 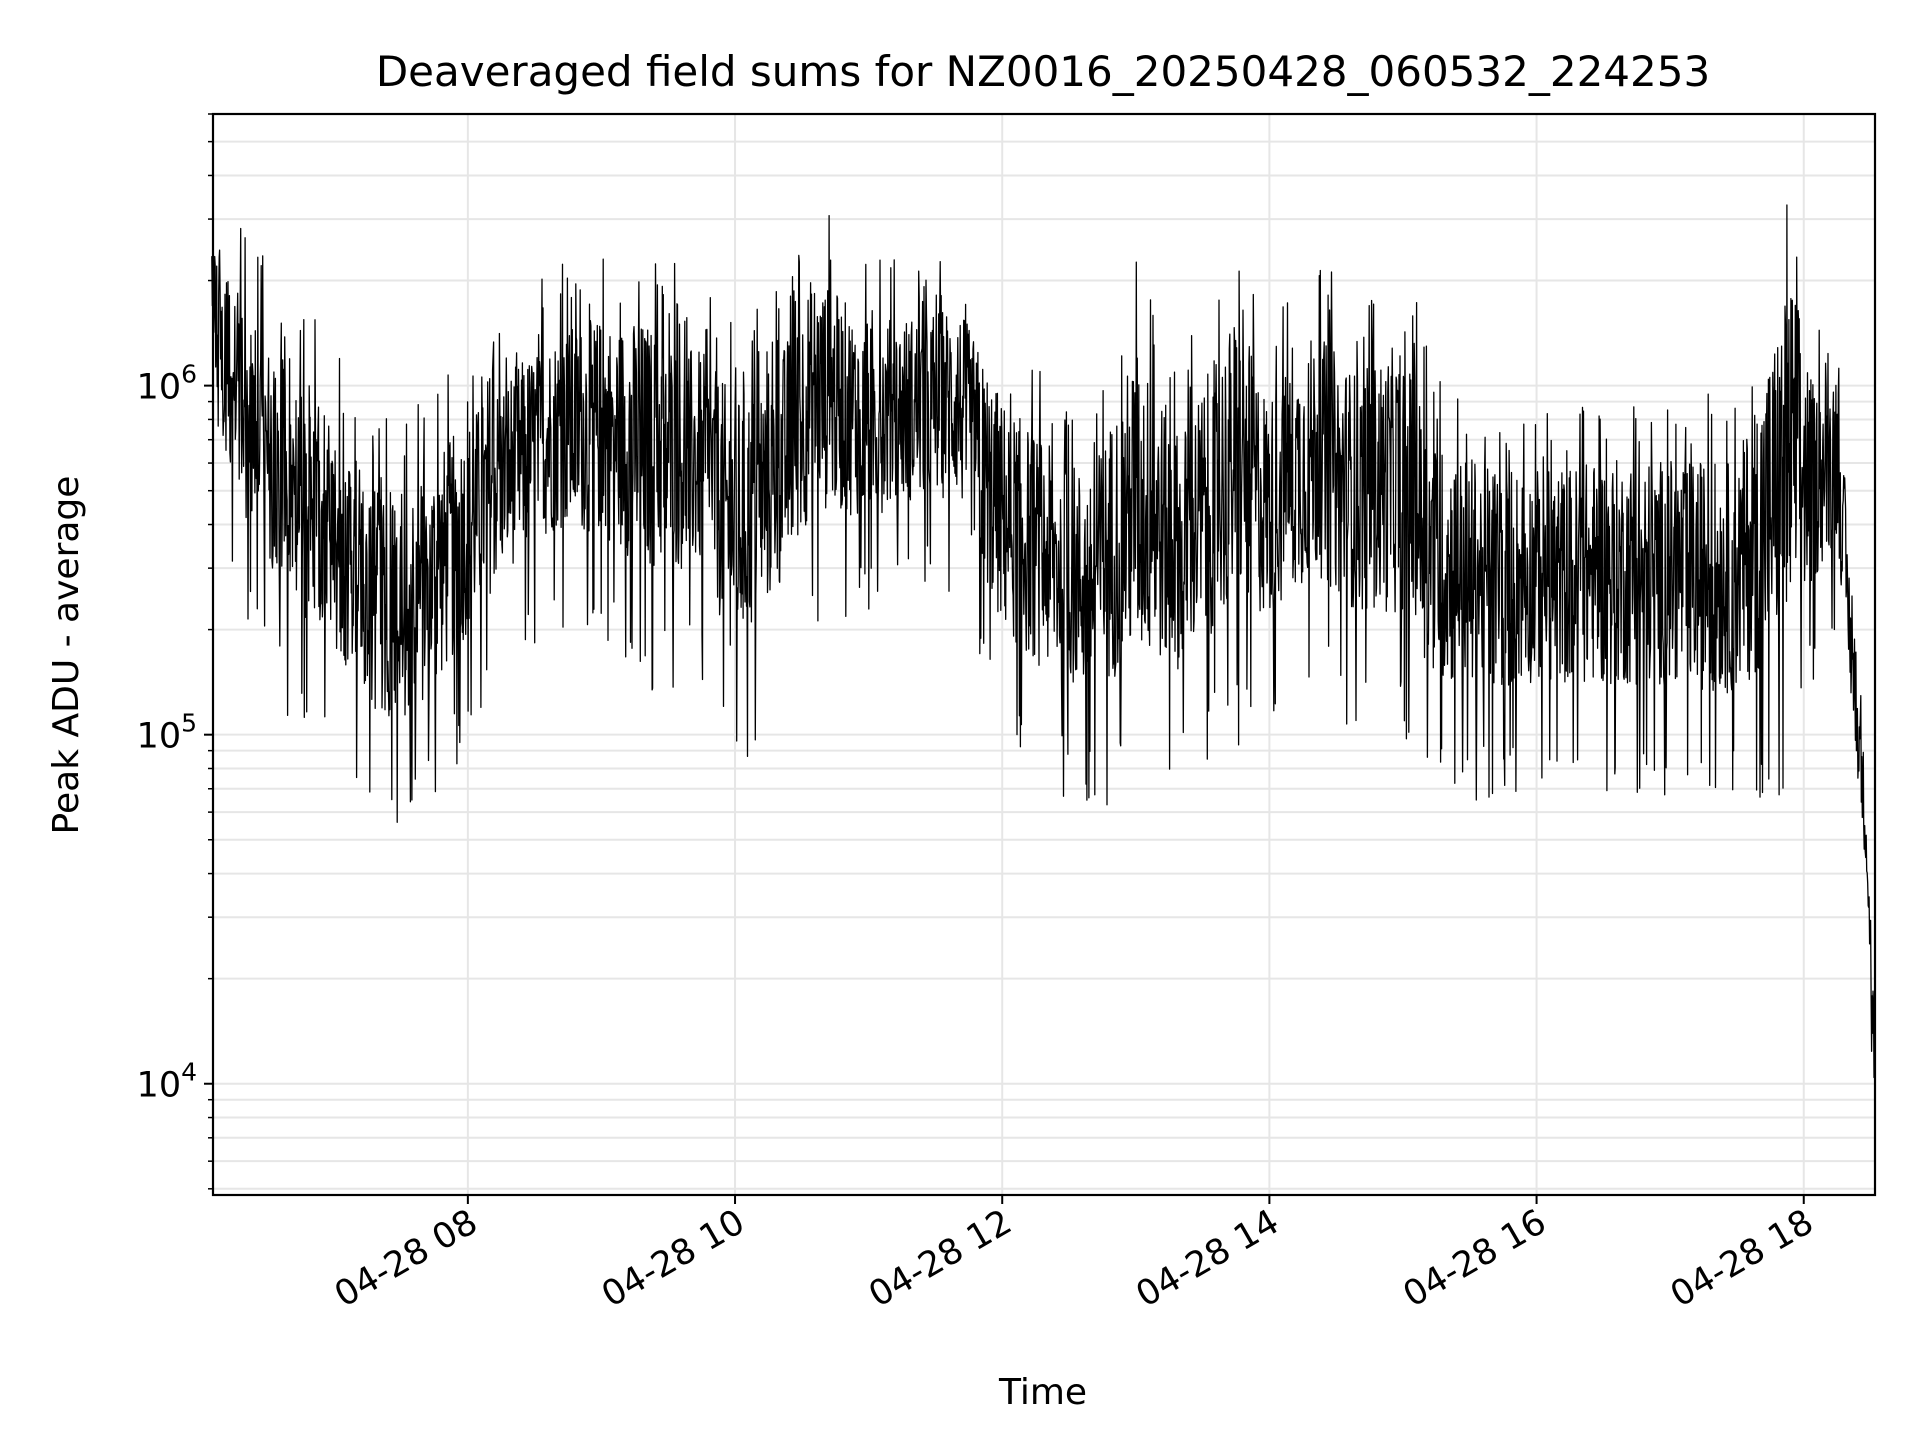 What do you see at coordinates (167, 733) in the screenshot?
I see `y-tick-label: 10⁵` at bounding box center [167, 733].